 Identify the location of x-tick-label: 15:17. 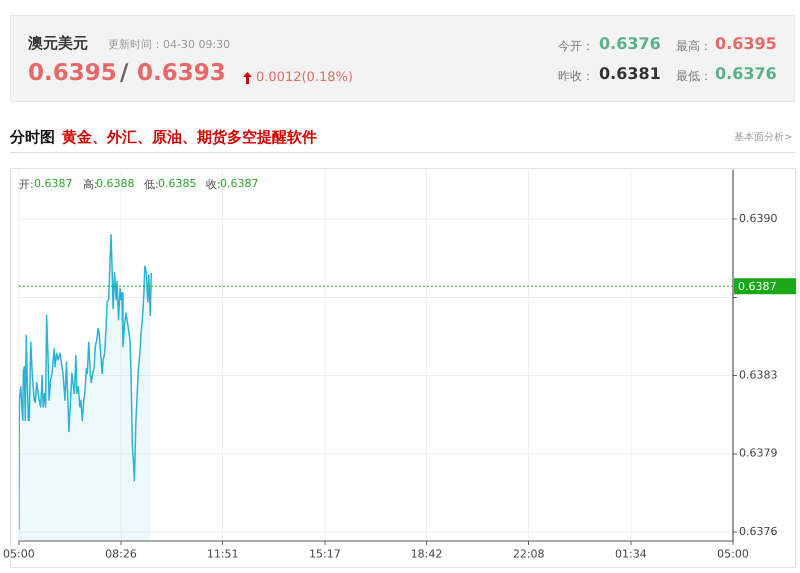
(324, 553).